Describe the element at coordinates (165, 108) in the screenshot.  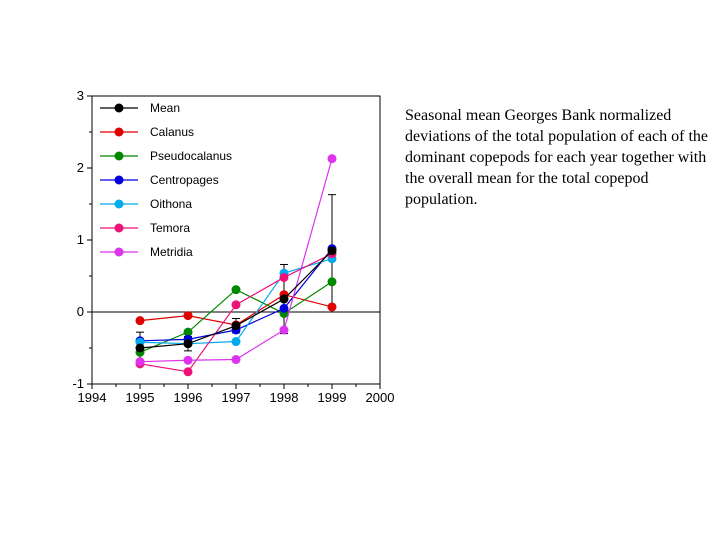
I see `legend-label: Mean` at that location.